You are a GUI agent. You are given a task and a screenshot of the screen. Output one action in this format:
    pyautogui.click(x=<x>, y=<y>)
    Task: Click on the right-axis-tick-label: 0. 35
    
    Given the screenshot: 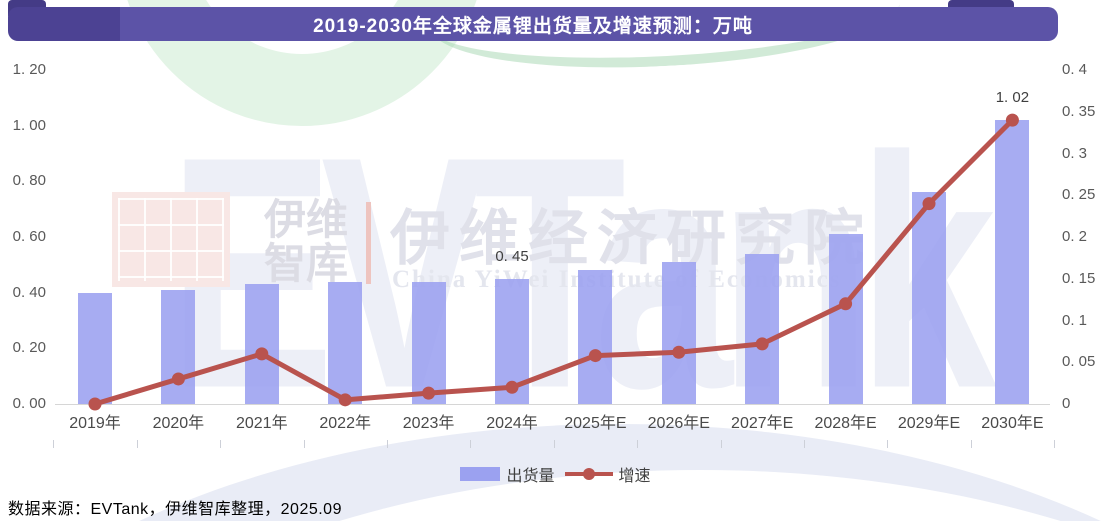 What is the action you would take?
    pyautogui.click(x=1079, y=111)
    